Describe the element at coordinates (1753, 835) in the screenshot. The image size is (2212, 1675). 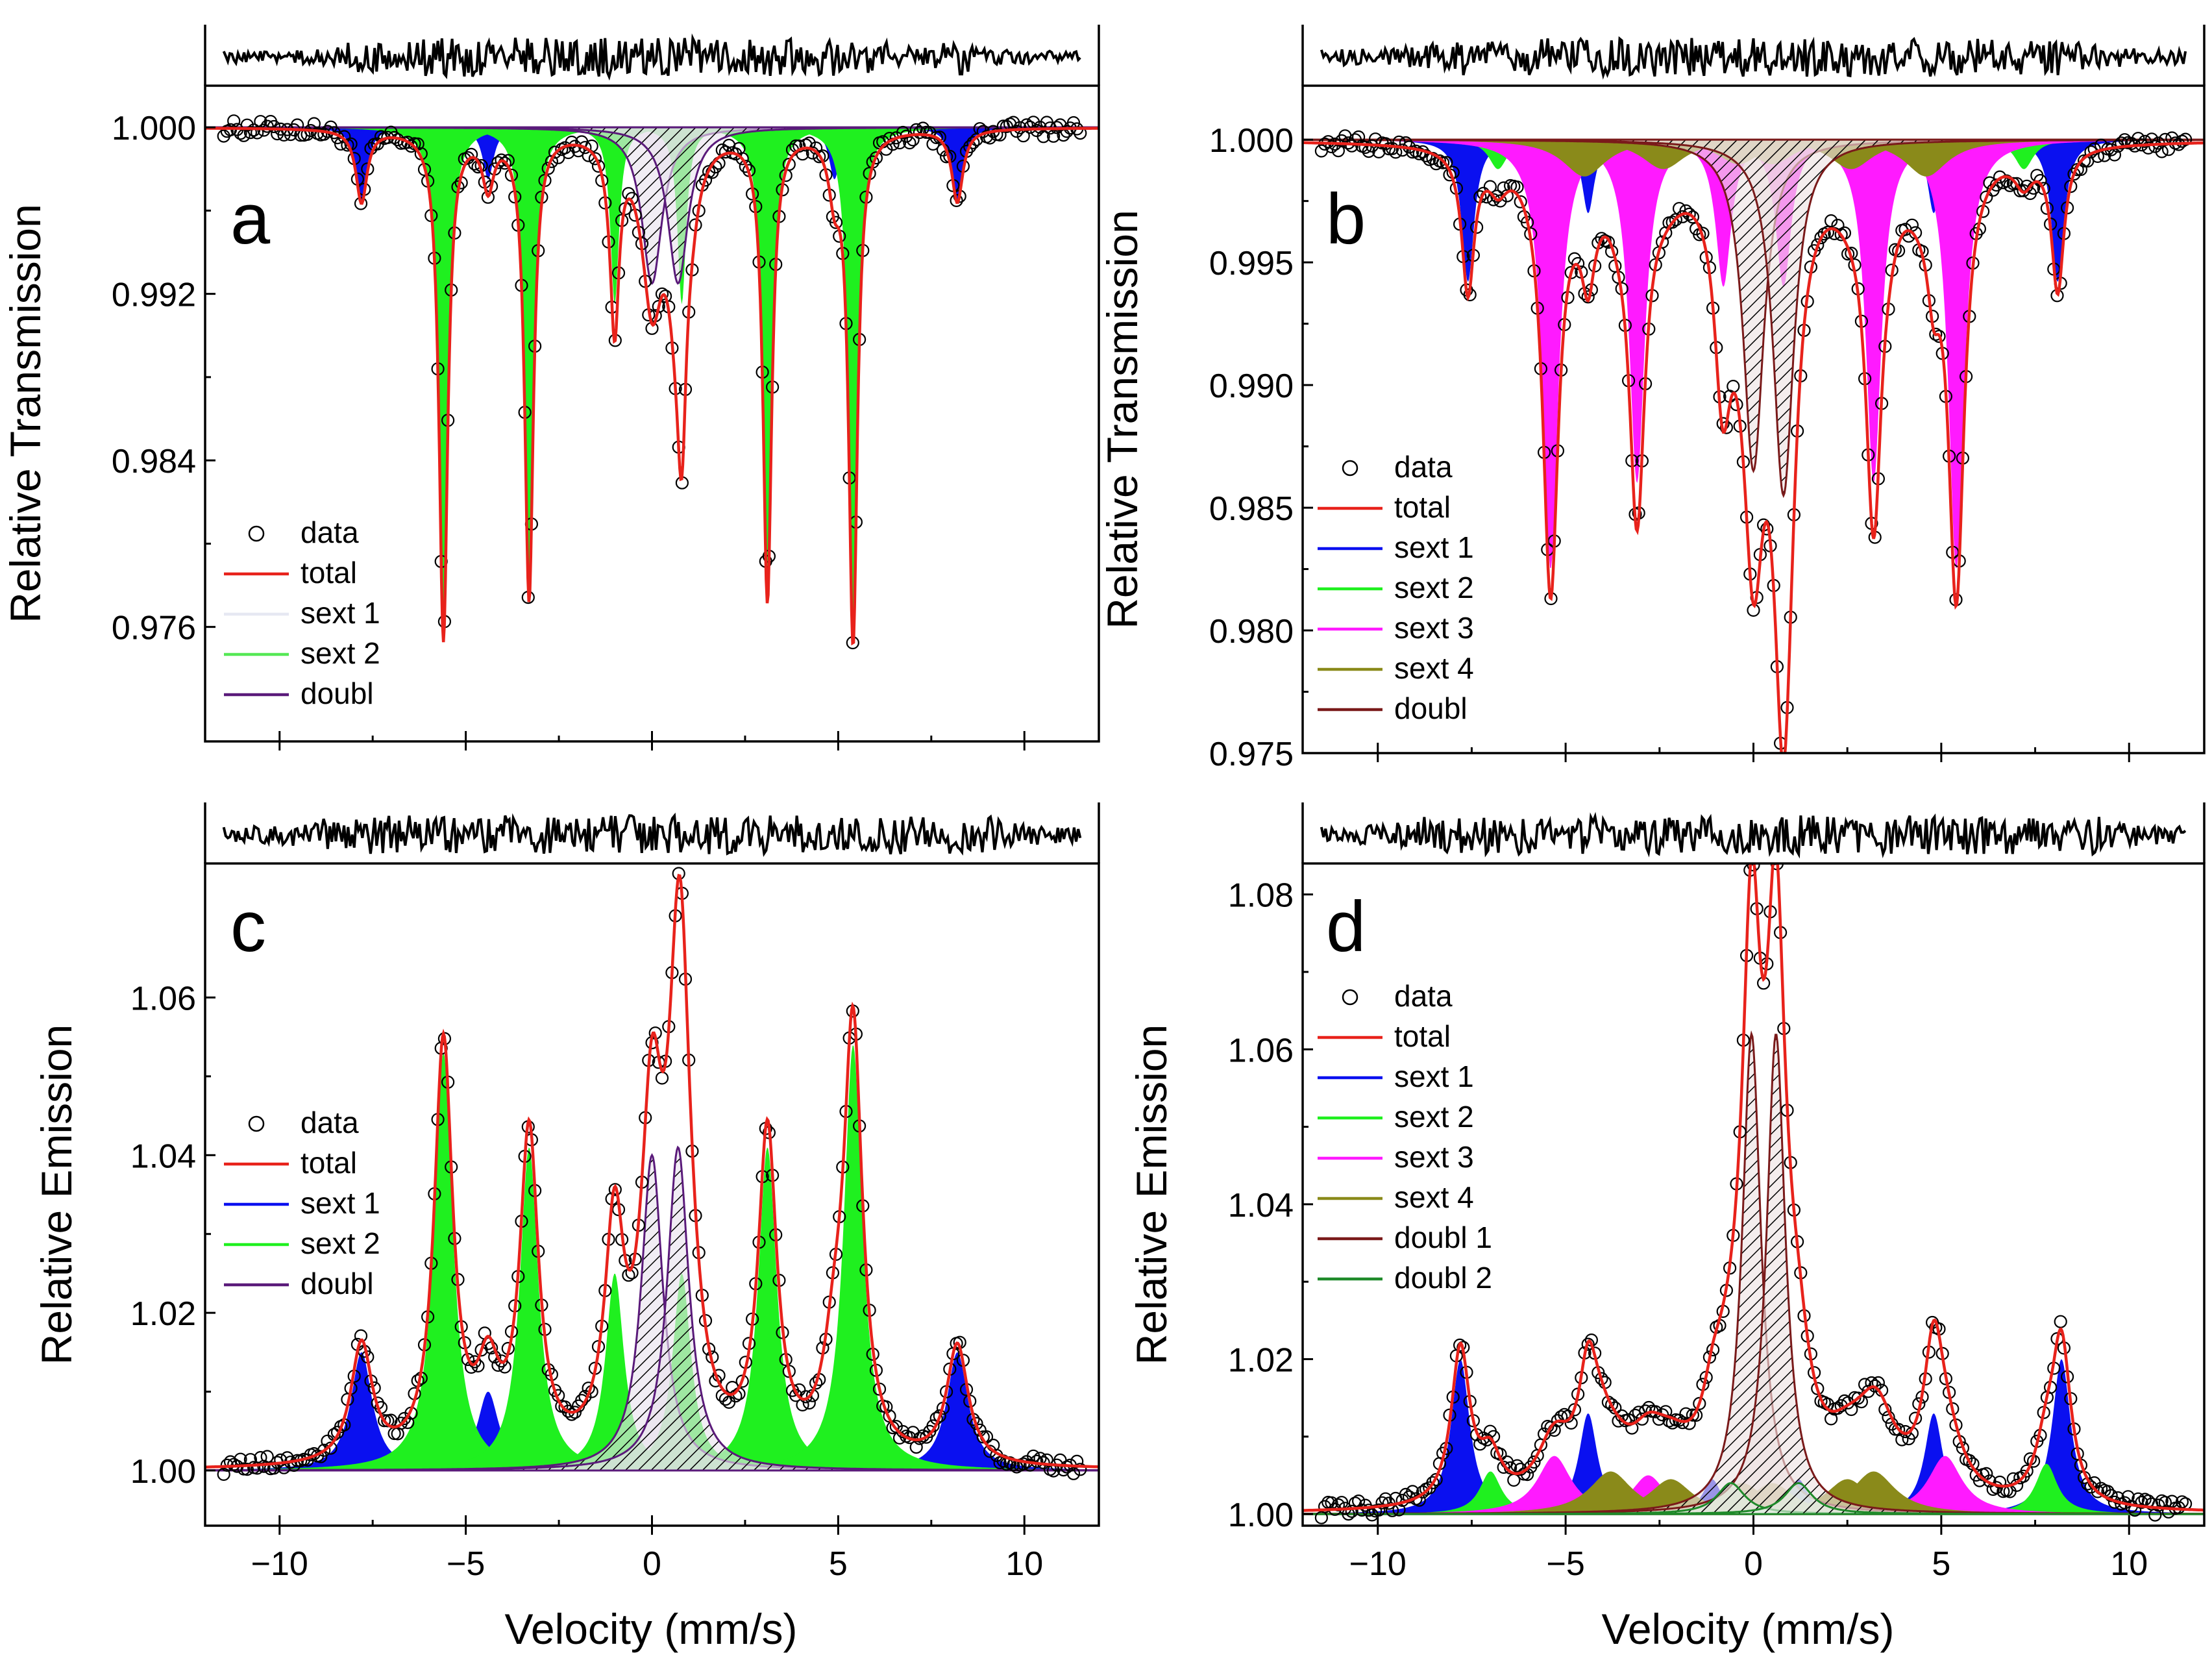
I see `residual-line-d` at that location.